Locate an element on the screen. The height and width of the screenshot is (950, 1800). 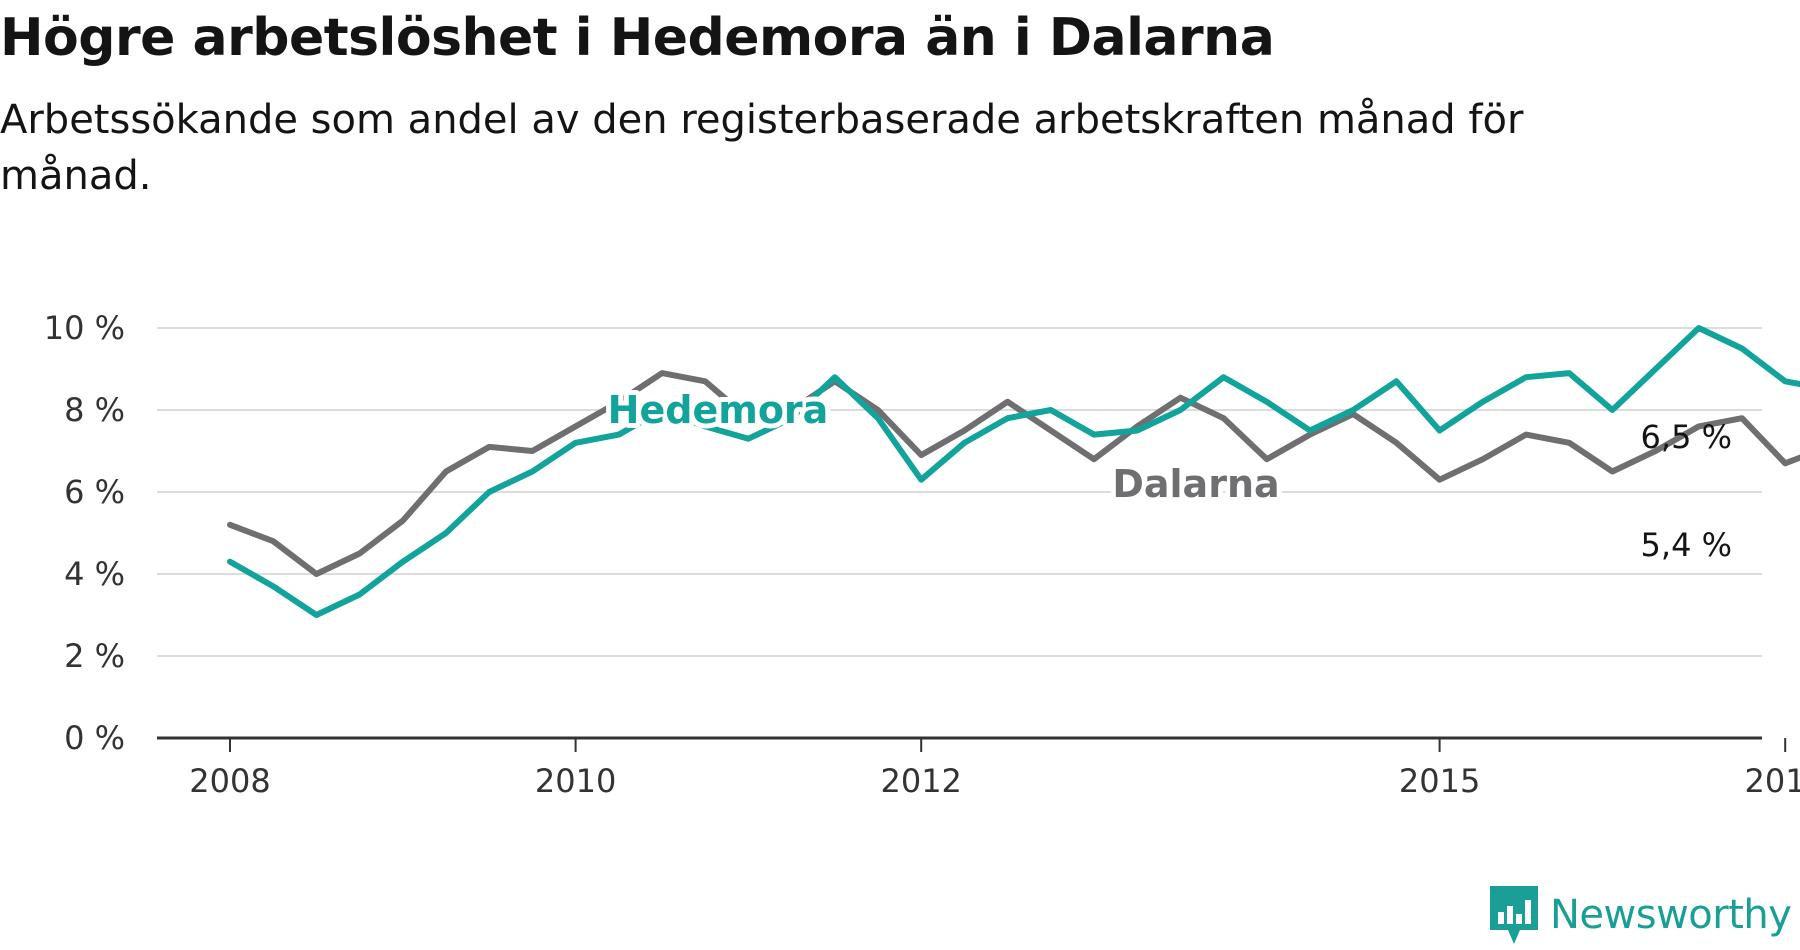
y-axis-ticks: 0 % 2 % 4 % 6 % 8 % 10 % is located at coordinates (84, 533).